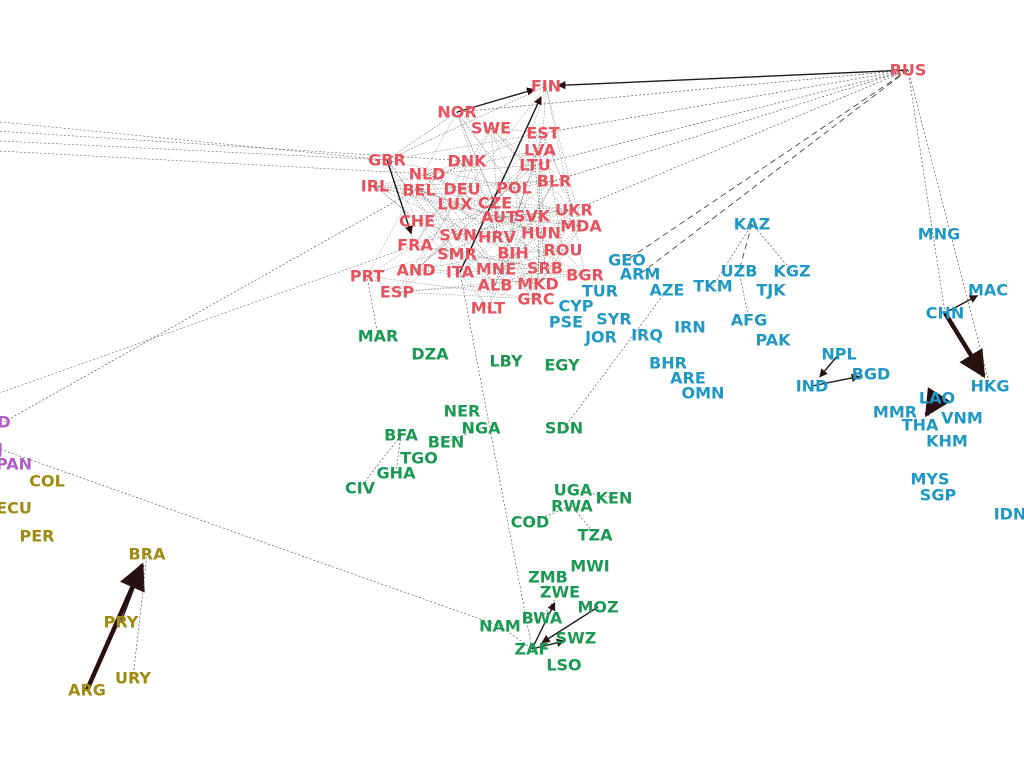 The width and height of the screenshot is (1024, 768). What do you see at coordinates (1, 449) in the screenshot?
I see `node-j: J` at bounding box center [1, 449].